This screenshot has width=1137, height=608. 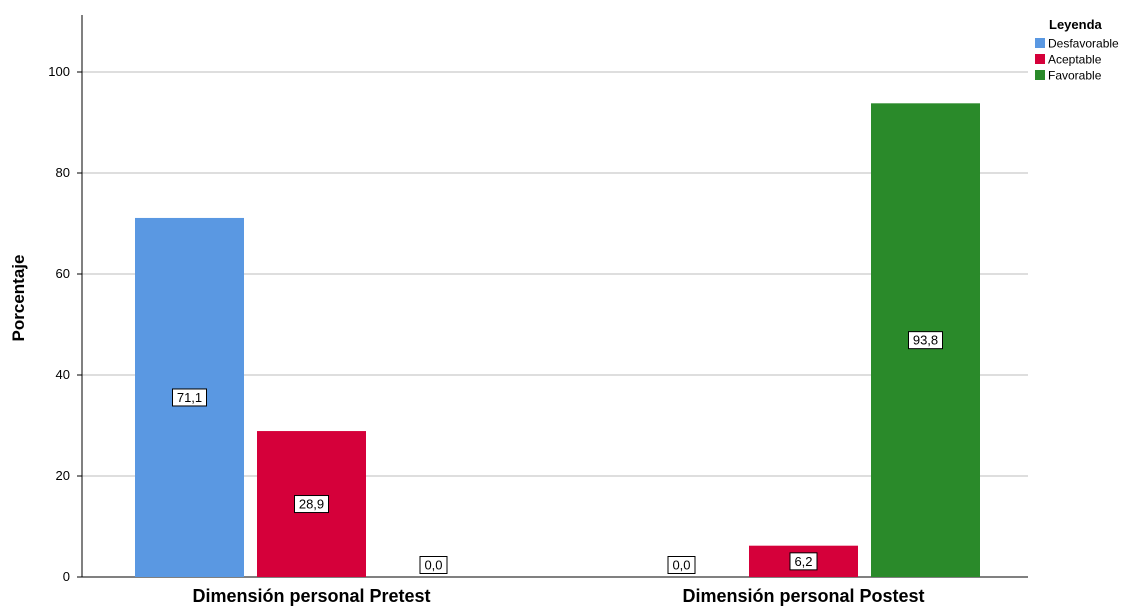 I want to click on category-label: Dimensión personal Postest, so click(x=803, y=596).